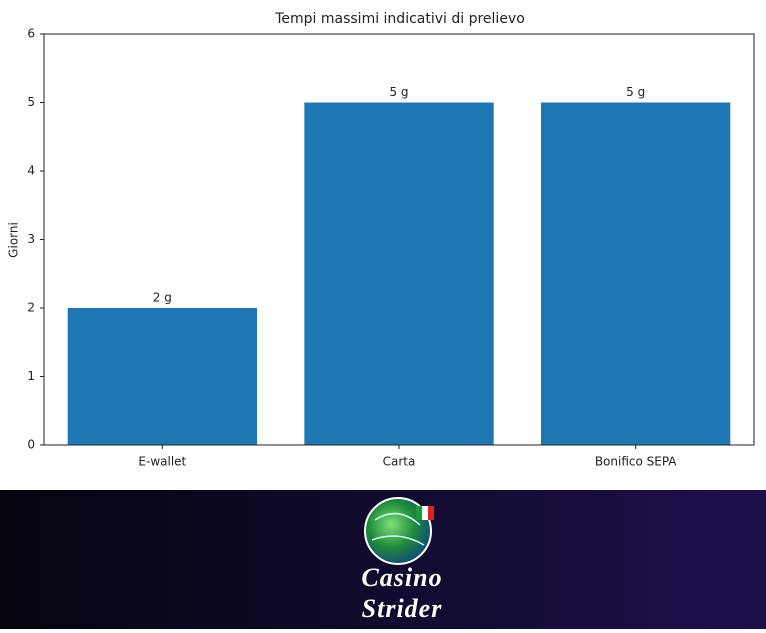 The image size is (766, 633). What do you see at coordinates (31, 171) in the screenshot?
I see `y-tick-label: 4` at bounding box center [31, 171].